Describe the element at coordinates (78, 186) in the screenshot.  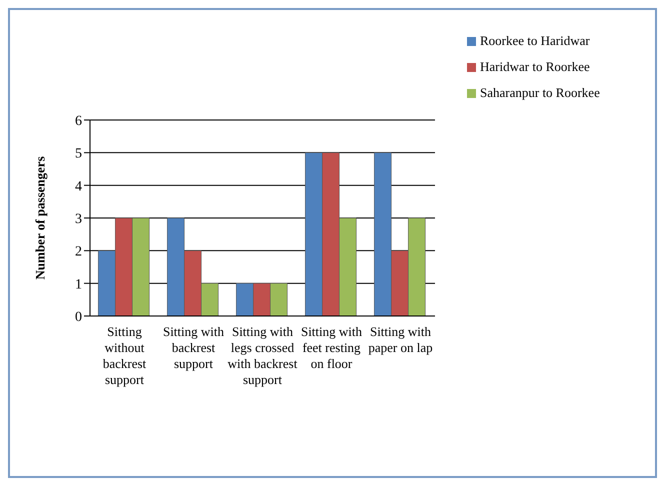
I see `y-tick-label: 4` at that location.